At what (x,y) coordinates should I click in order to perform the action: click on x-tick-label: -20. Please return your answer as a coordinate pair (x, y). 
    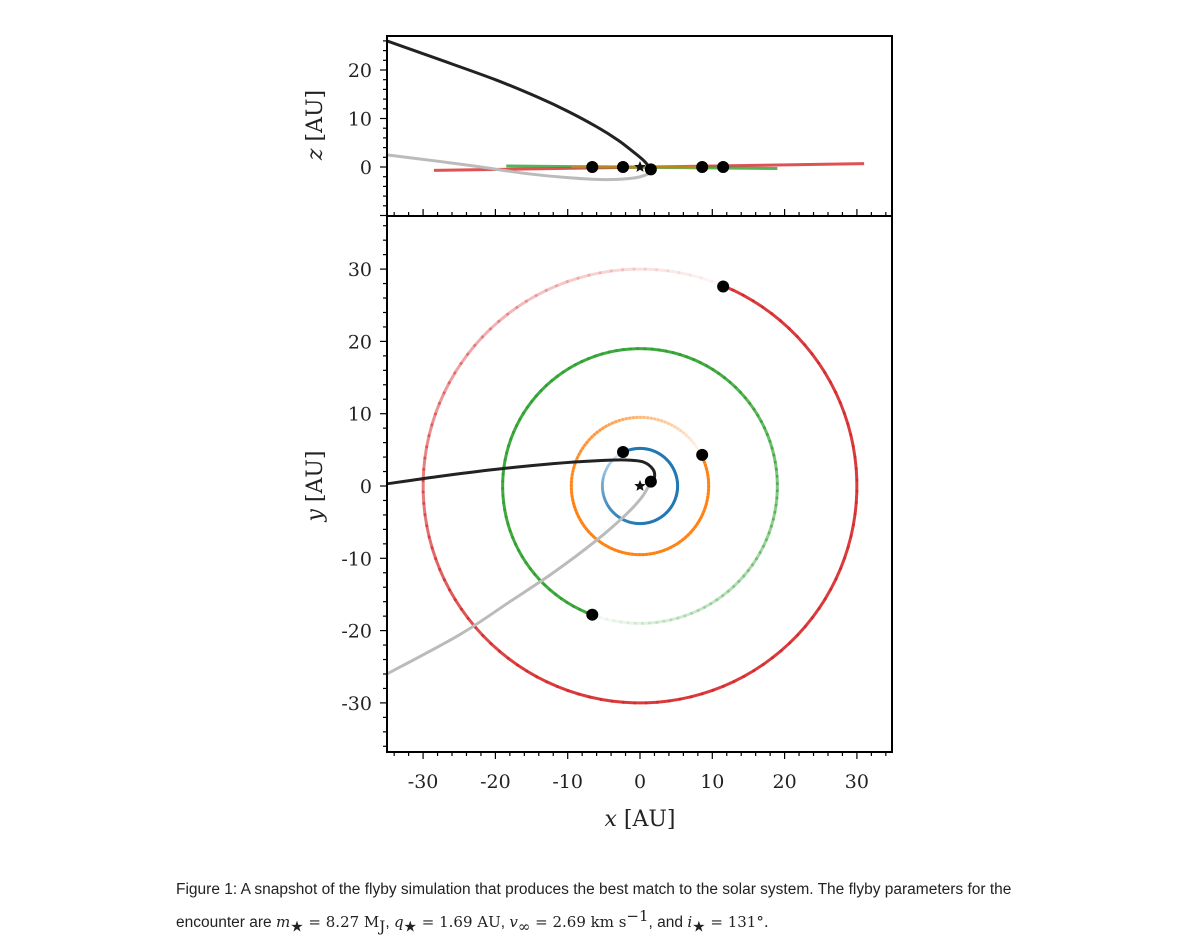
    Looking at the image, I should click on (495, 782).